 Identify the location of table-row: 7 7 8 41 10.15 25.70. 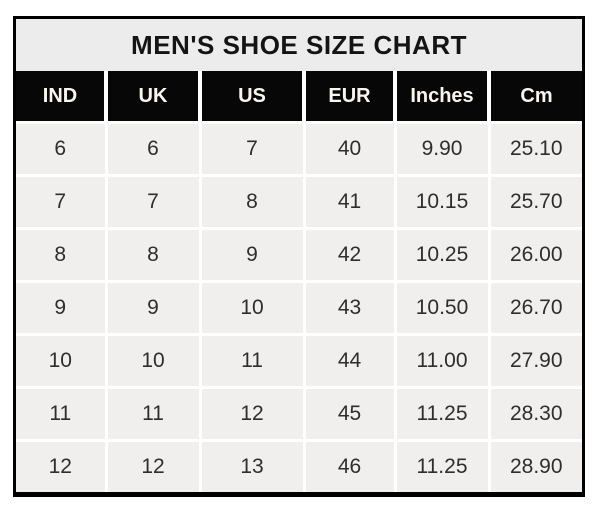
(299, 202).